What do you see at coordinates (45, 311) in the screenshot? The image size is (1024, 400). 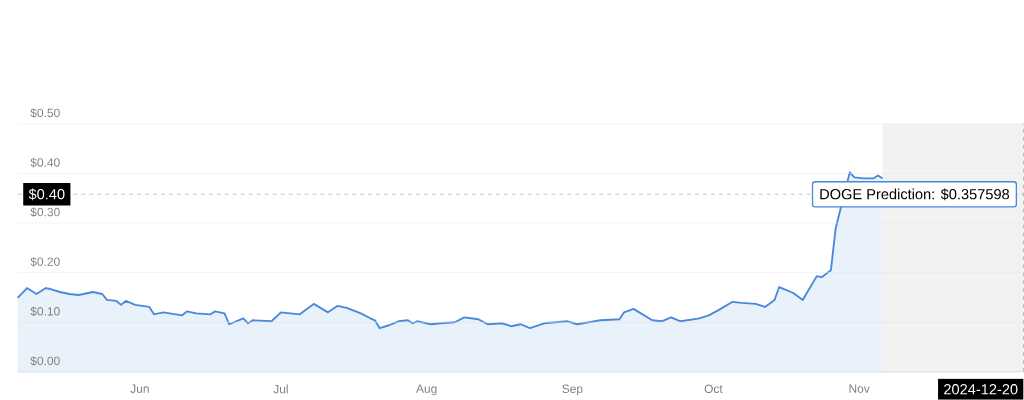 I see `y-tick-label: $0.10` at bounding box center [45, 311].